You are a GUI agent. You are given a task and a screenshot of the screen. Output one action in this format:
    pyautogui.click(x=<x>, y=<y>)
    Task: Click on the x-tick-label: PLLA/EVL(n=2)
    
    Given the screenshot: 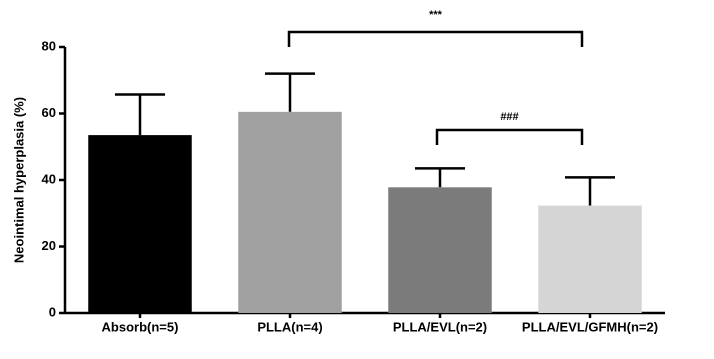 What is the action you would take?
    pyautogui.click(x=440, y=326)
    